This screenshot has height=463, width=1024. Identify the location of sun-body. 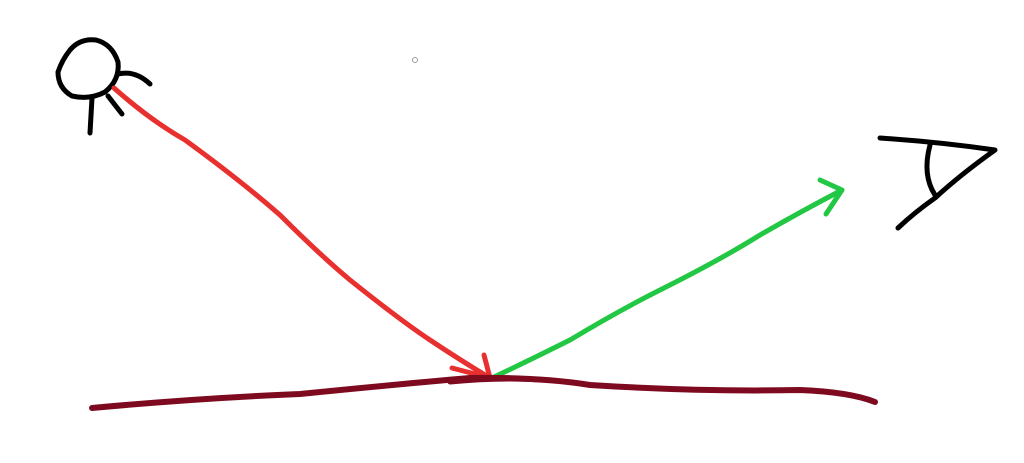
(88, 68).